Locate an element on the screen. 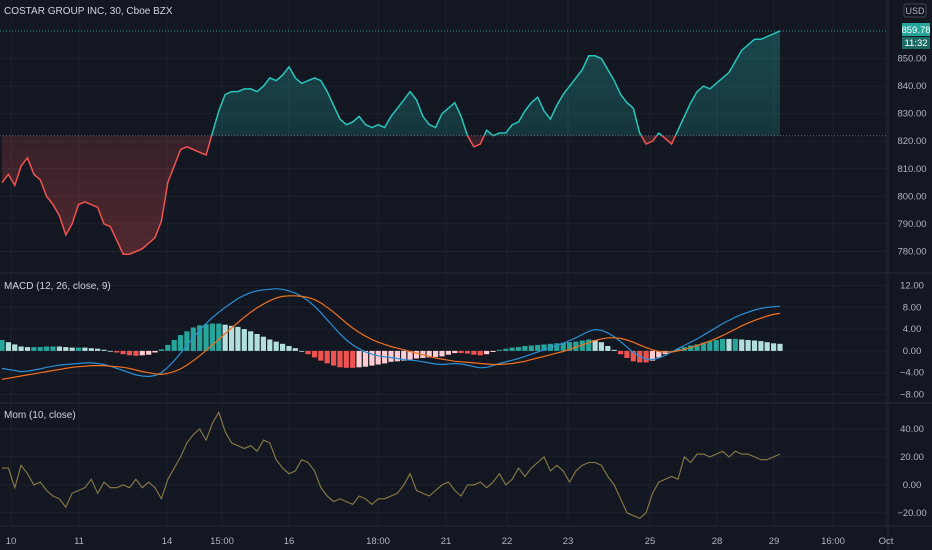  macd-line is located at coordinates (391, 333).